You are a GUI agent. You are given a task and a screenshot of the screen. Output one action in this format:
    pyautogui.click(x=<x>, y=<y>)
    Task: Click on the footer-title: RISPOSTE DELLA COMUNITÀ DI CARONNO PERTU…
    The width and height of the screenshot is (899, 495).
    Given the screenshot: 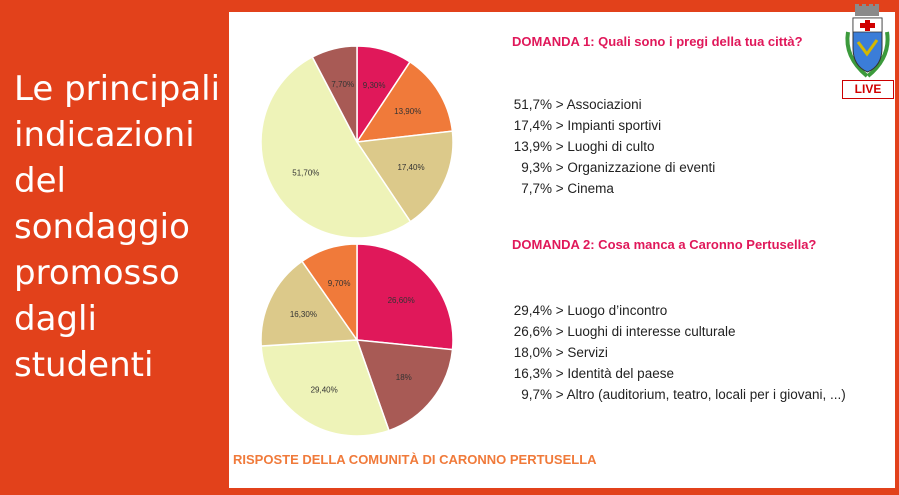 What is the action you would take?
    pyautogui.click(x=415, y=459)
    